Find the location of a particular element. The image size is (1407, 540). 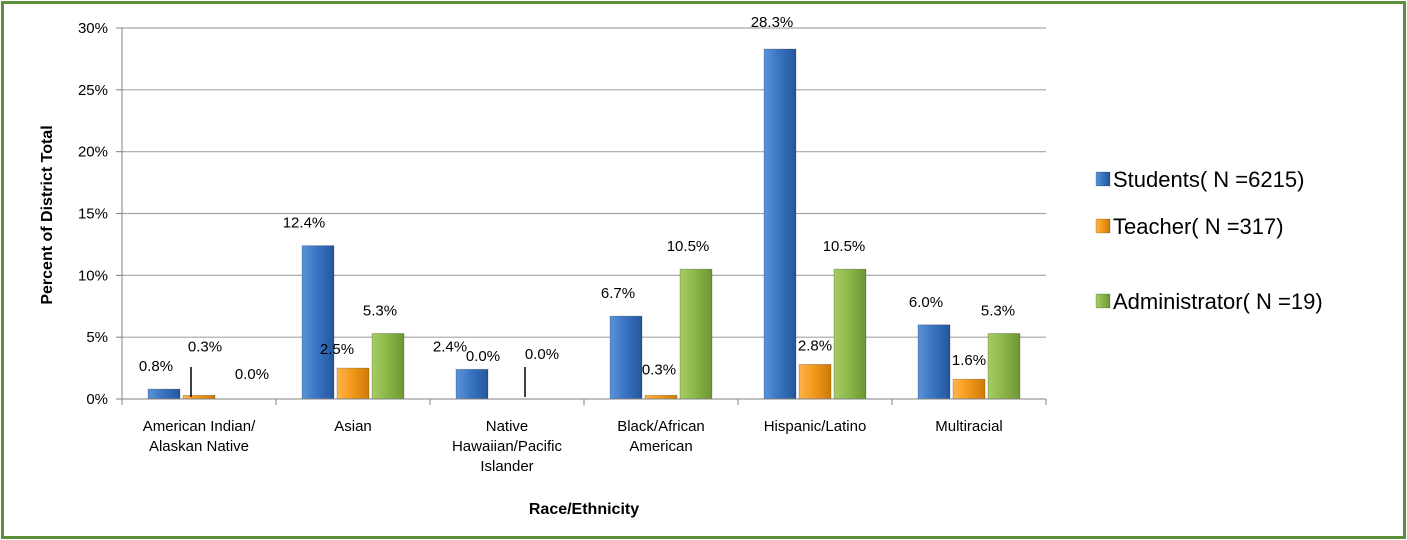

x-category-label: Black/African American is located at coordinates (661, 436).